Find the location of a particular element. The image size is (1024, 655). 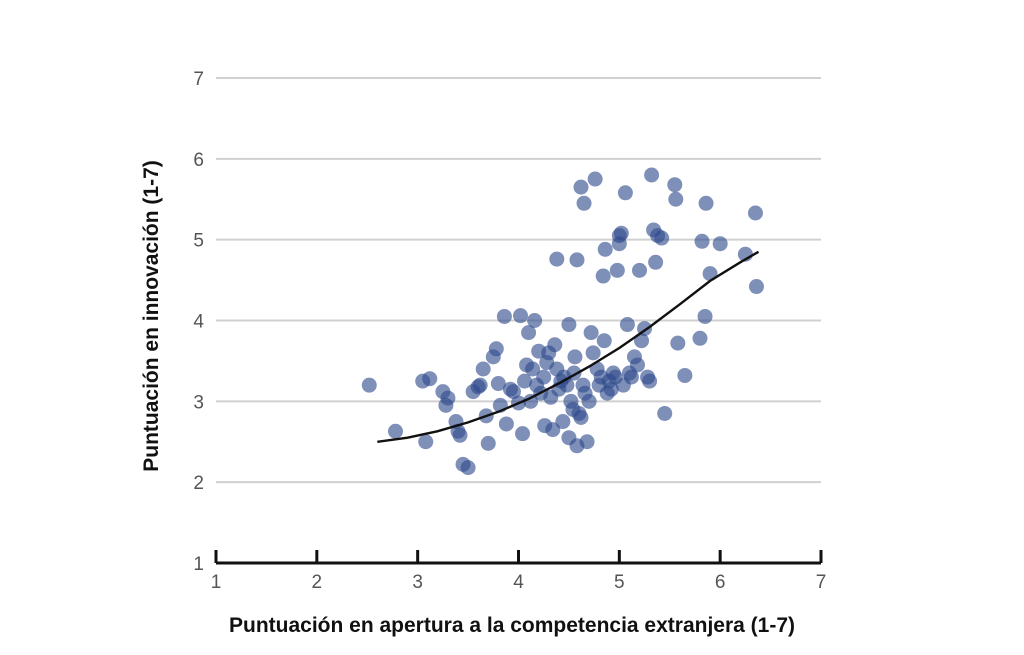

y-tick-label: 2 is located at coordinates (198, 483).